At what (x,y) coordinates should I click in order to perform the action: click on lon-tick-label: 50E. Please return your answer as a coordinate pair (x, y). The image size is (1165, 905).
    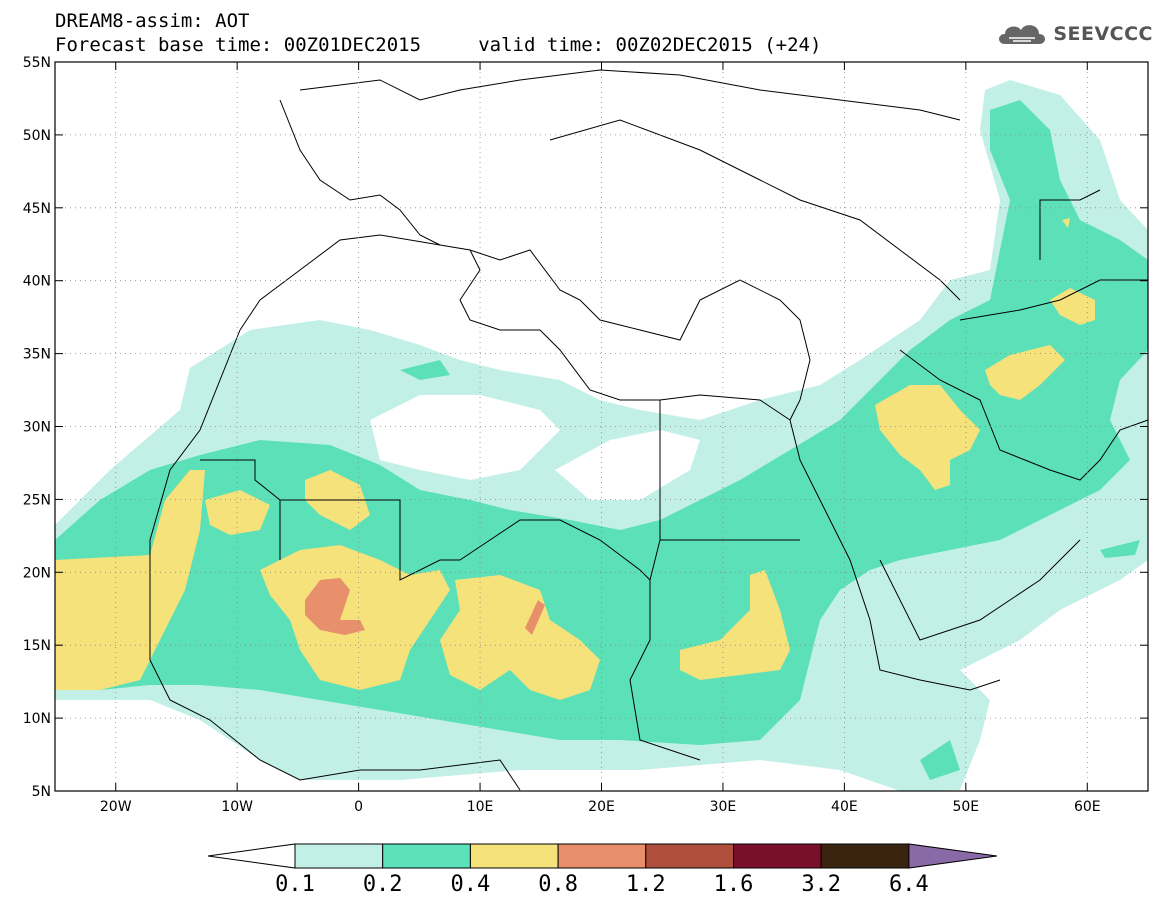
    Looking at the image, I should click on (965, 807).